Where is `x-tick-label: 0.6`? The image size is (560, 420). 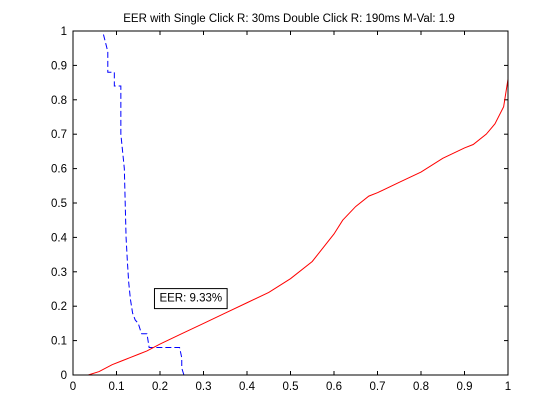 x-tick-label: 0.6 is located at coordinates (334, 387).